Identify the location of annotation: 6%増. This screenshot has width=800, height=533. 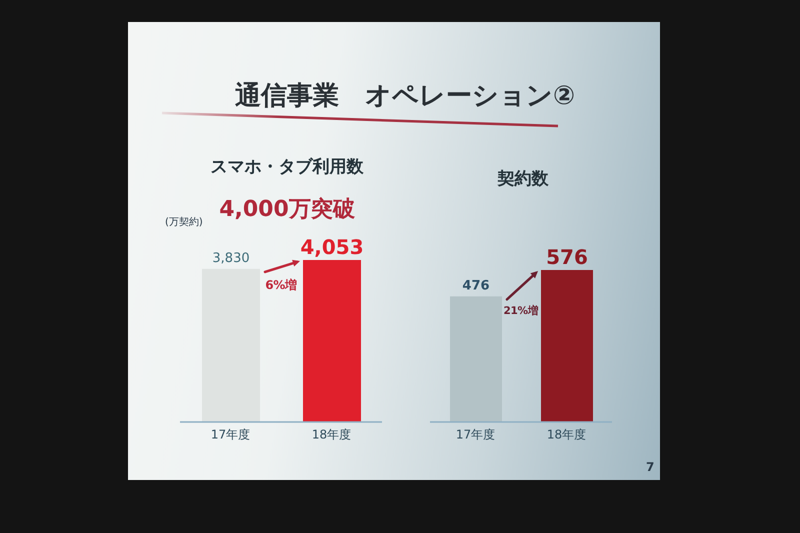
(281, 285).